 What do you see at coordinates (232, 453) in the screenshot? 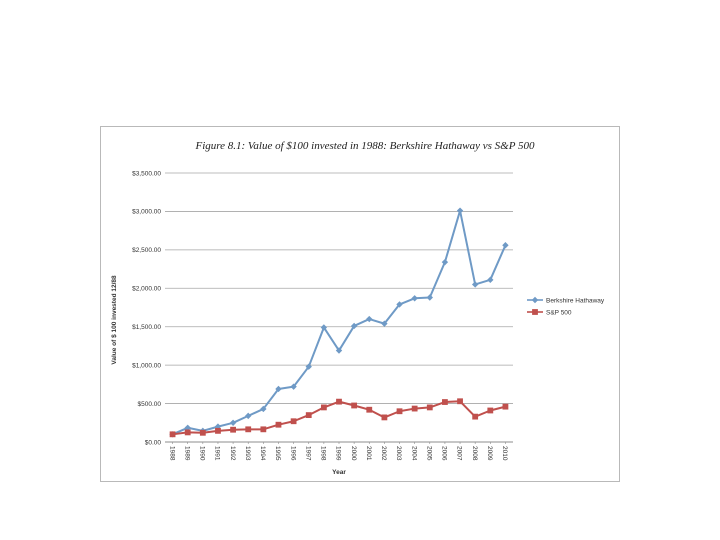
I see `x-tick-label: 1992` at bounding box center [232, 453].